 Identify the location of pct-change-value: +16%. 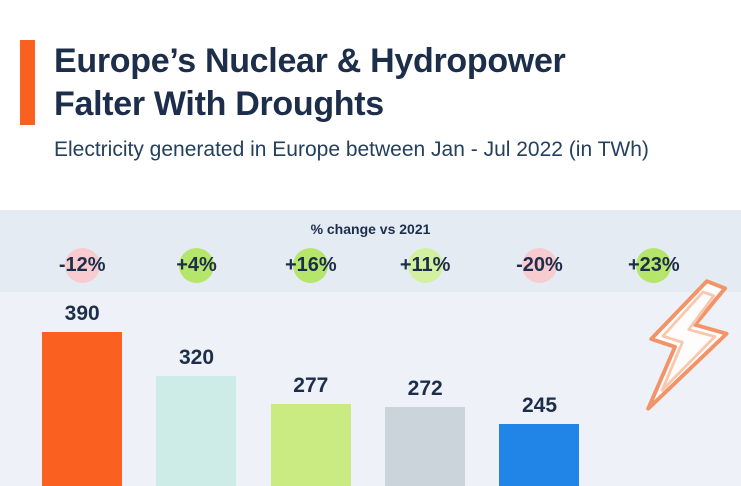
(310, 264).